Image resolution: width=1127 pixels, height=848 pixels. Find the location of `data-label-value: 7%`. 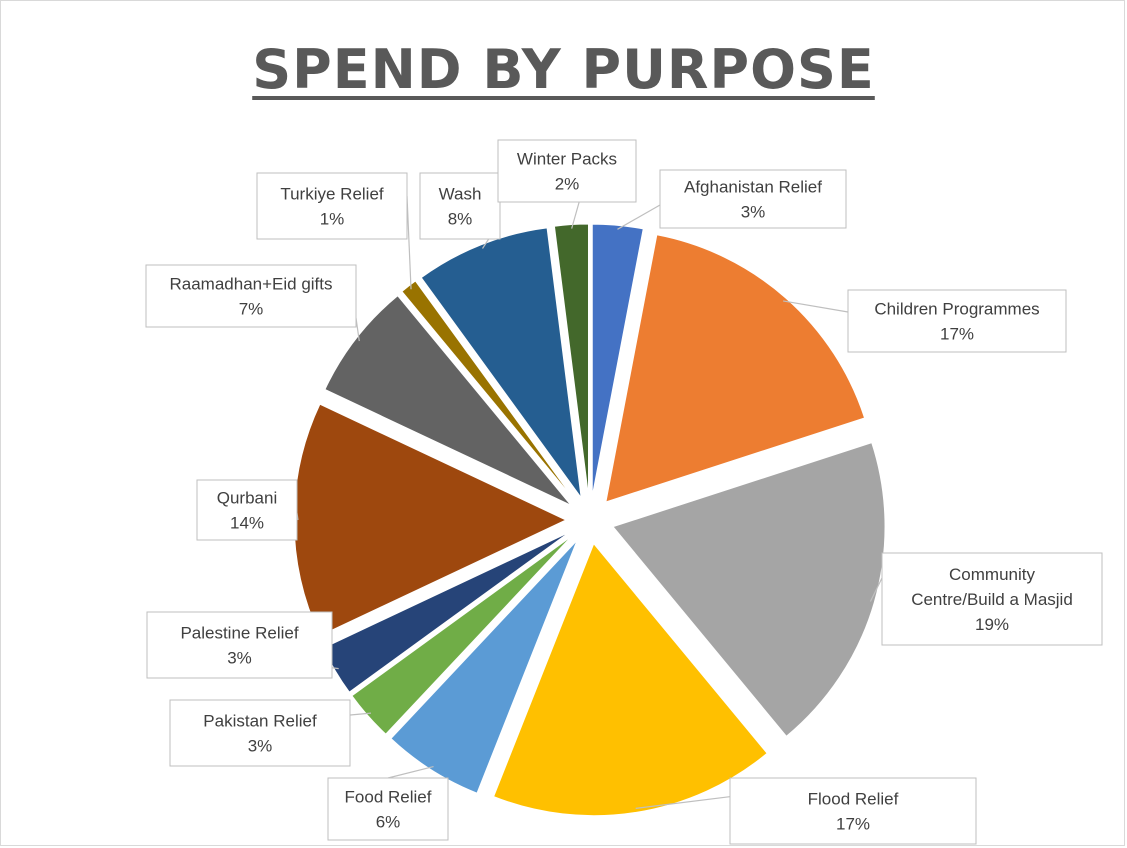

data-label-value: 7% is located at coordinates (251, 309).